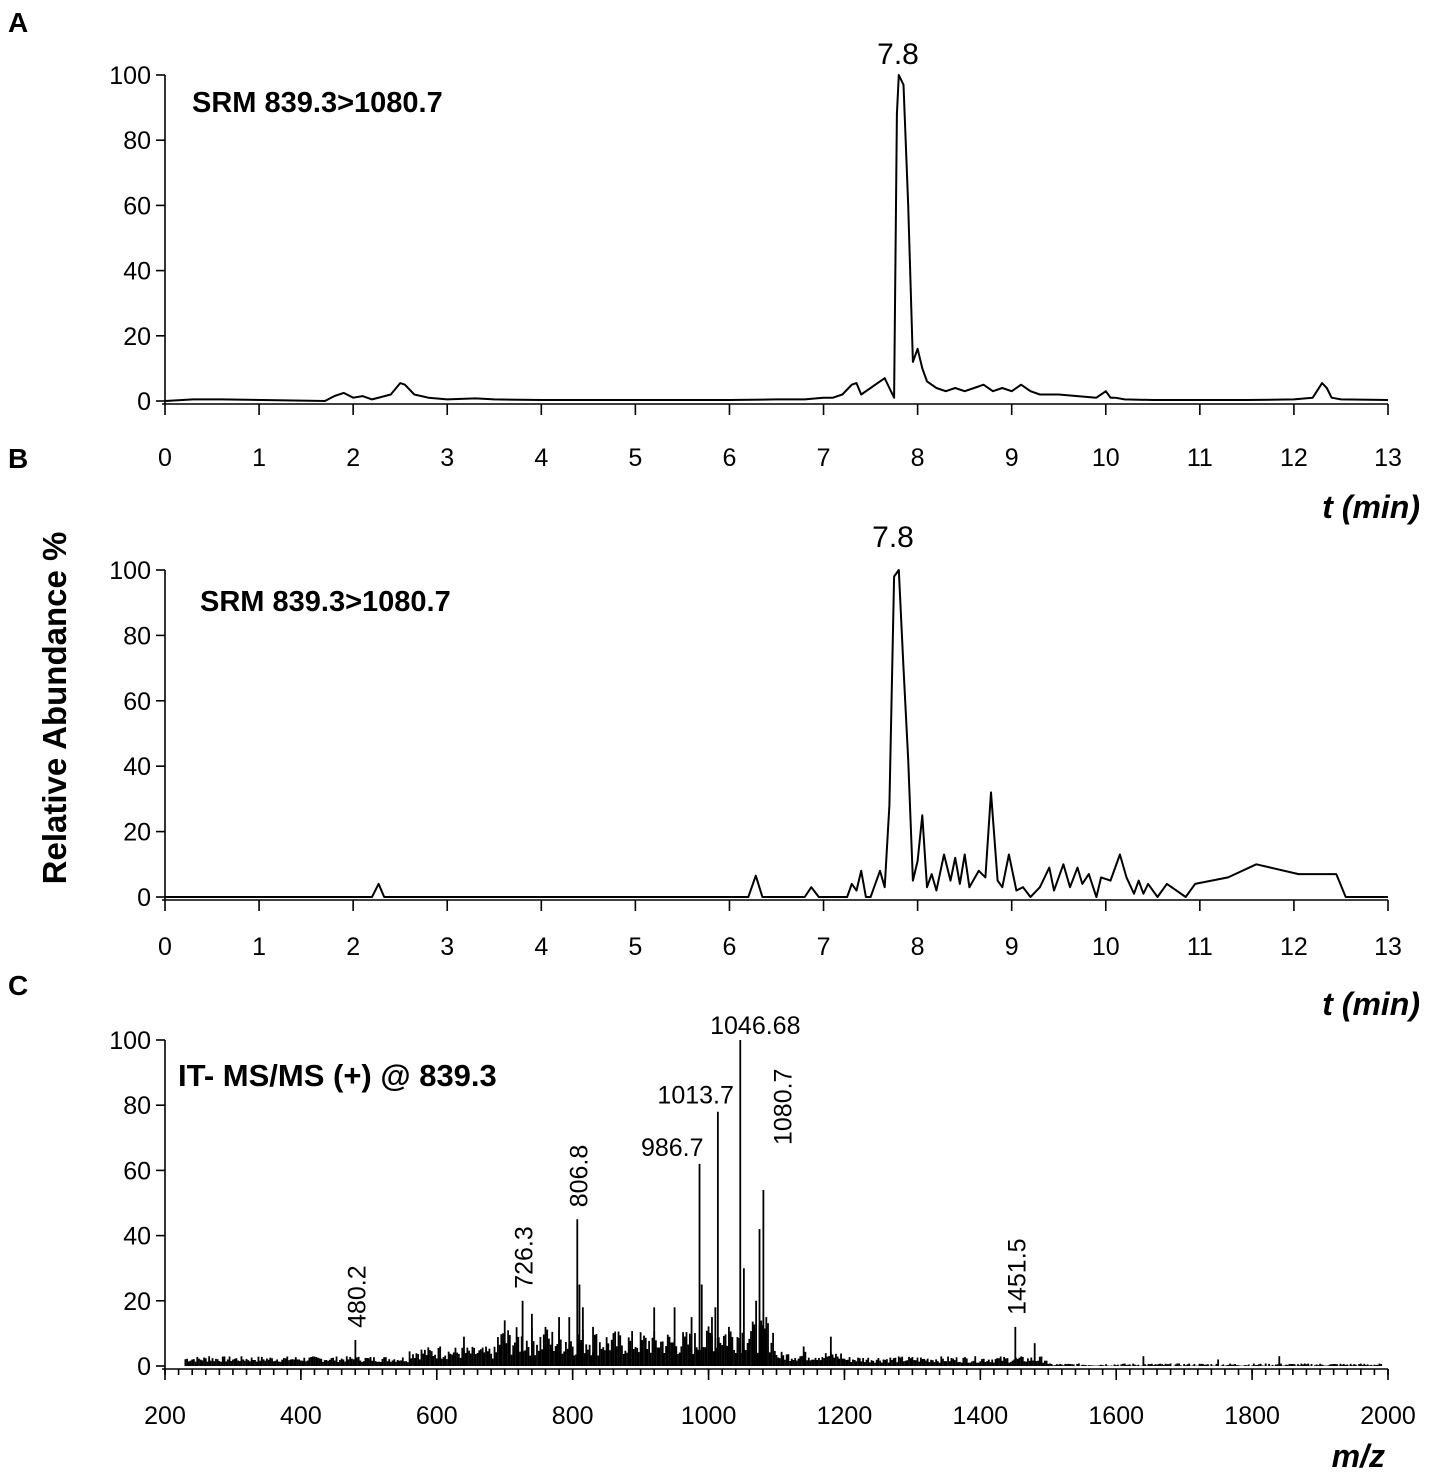  I want to click on panel-a-x-tick-label: 9, so click(1012, 458).